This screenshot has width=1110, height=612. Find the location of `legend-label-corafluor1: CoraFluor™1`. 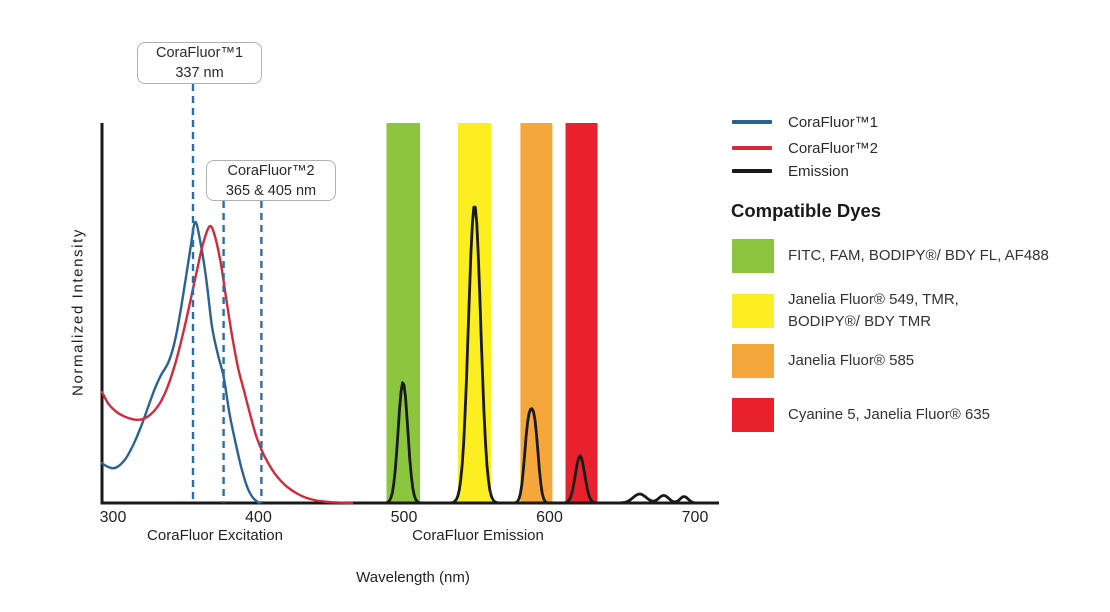

legend-label-corafluor1: CoraFluor™1 is located at coordinates (833, 122).